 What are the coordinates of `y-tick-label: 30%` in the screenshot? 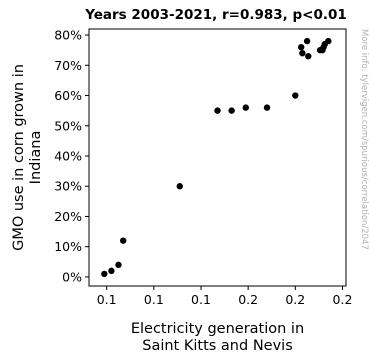 It's located at (68, 186).